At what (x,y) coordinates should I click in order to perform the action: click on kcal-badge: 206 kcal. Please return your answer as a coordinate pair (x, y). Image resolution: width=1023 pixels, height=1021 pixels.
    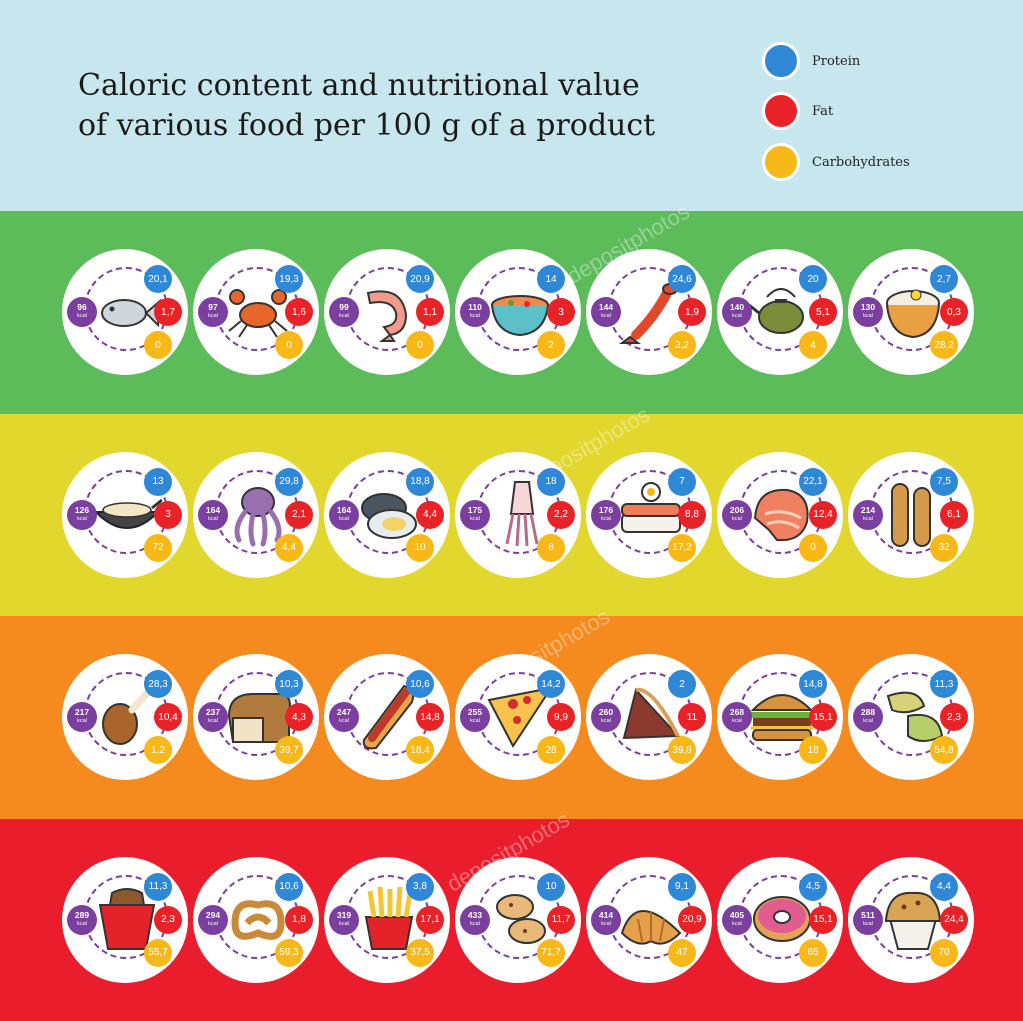
    Looking at the image, I should click on (737, 514).